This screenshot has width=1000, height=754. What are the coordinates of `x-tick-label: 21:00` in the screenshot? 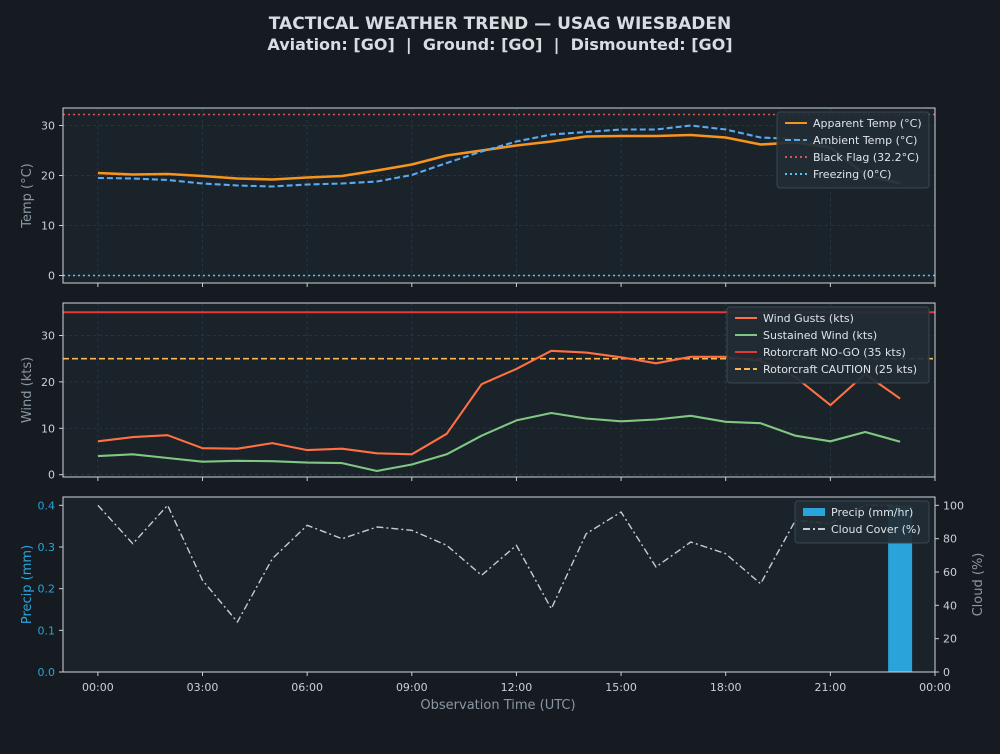 It's located at (831, 687).